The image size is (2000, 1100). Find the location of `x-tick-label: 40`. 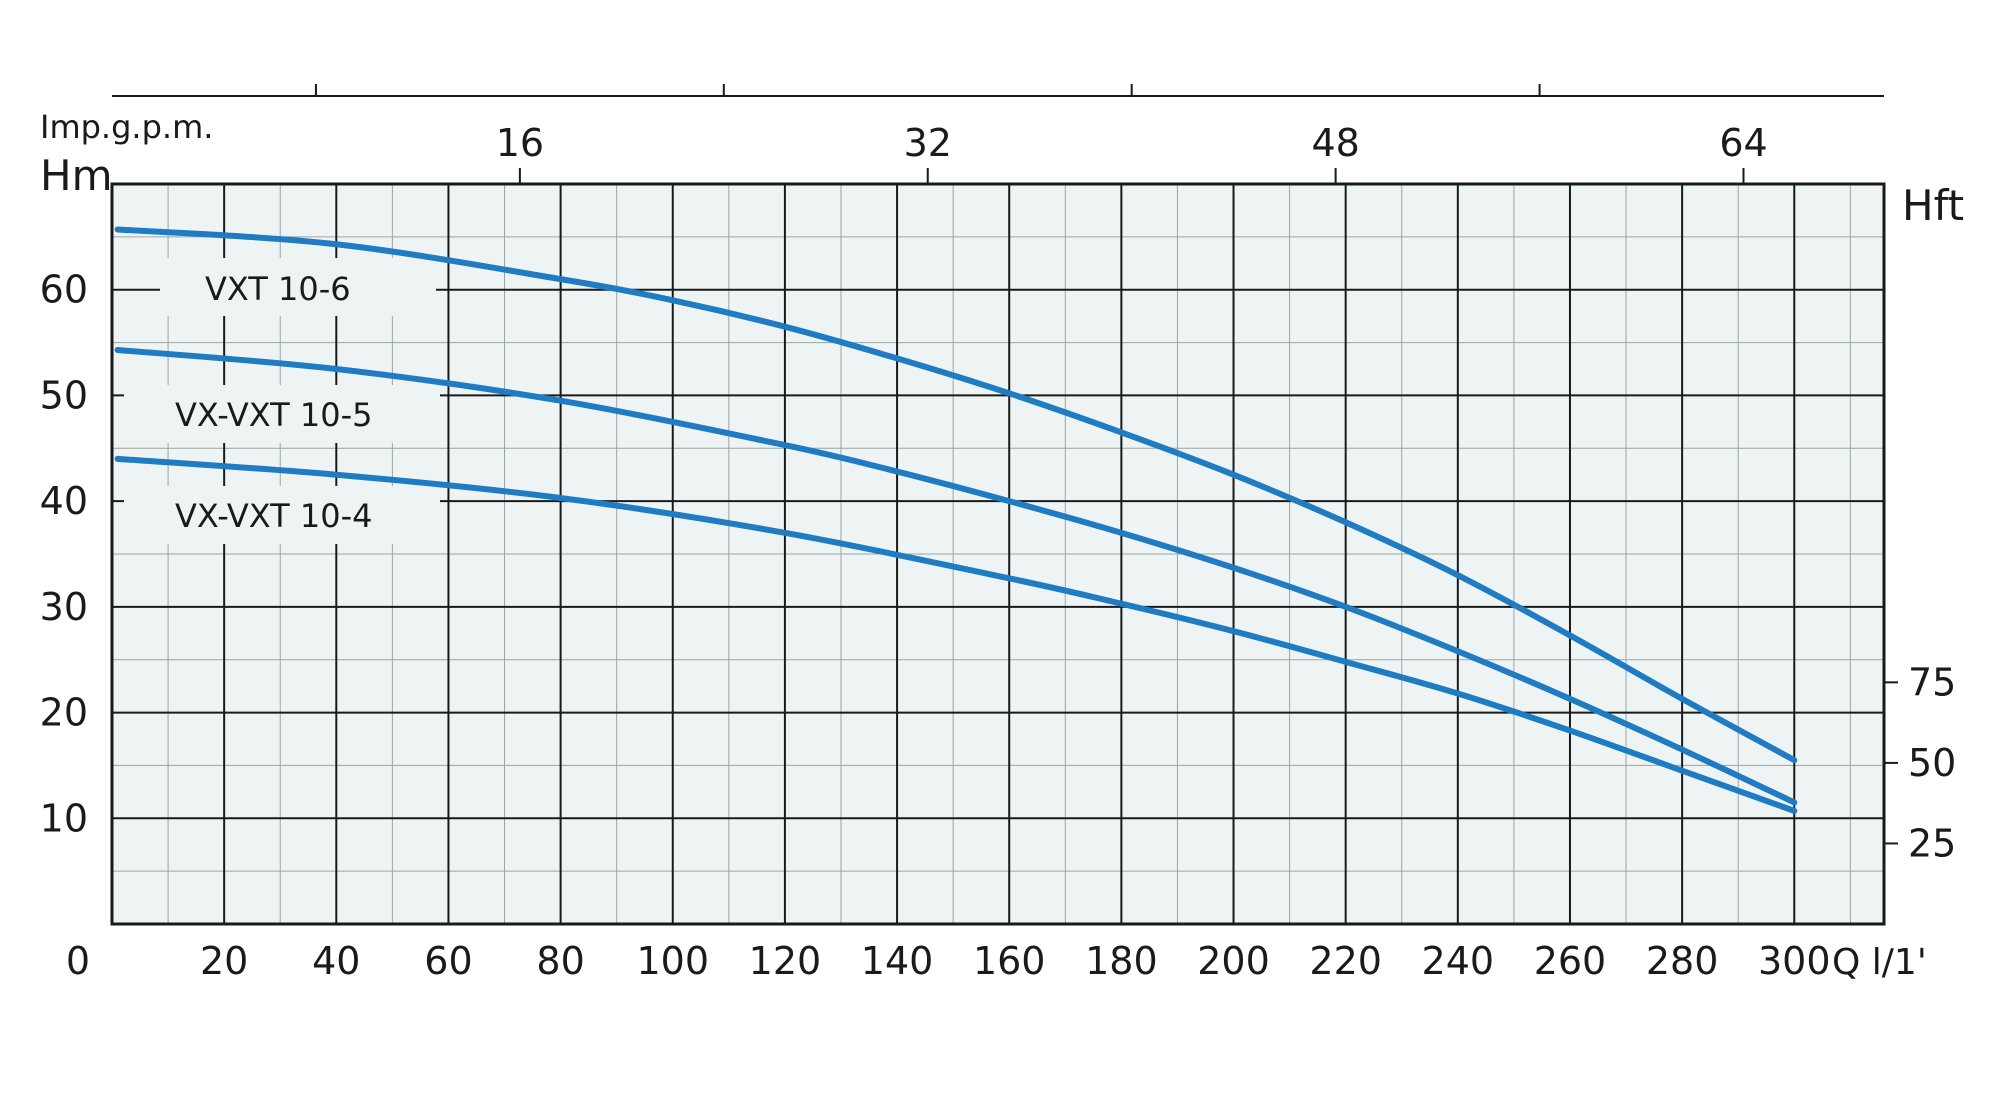

x-tick-label: 40 is located at coordinates (336, 961).